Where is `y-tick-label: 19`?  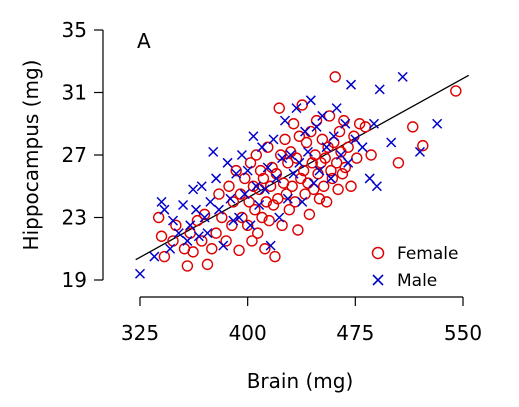
y-tick-label: 19 is located at coordinates (74, 280).